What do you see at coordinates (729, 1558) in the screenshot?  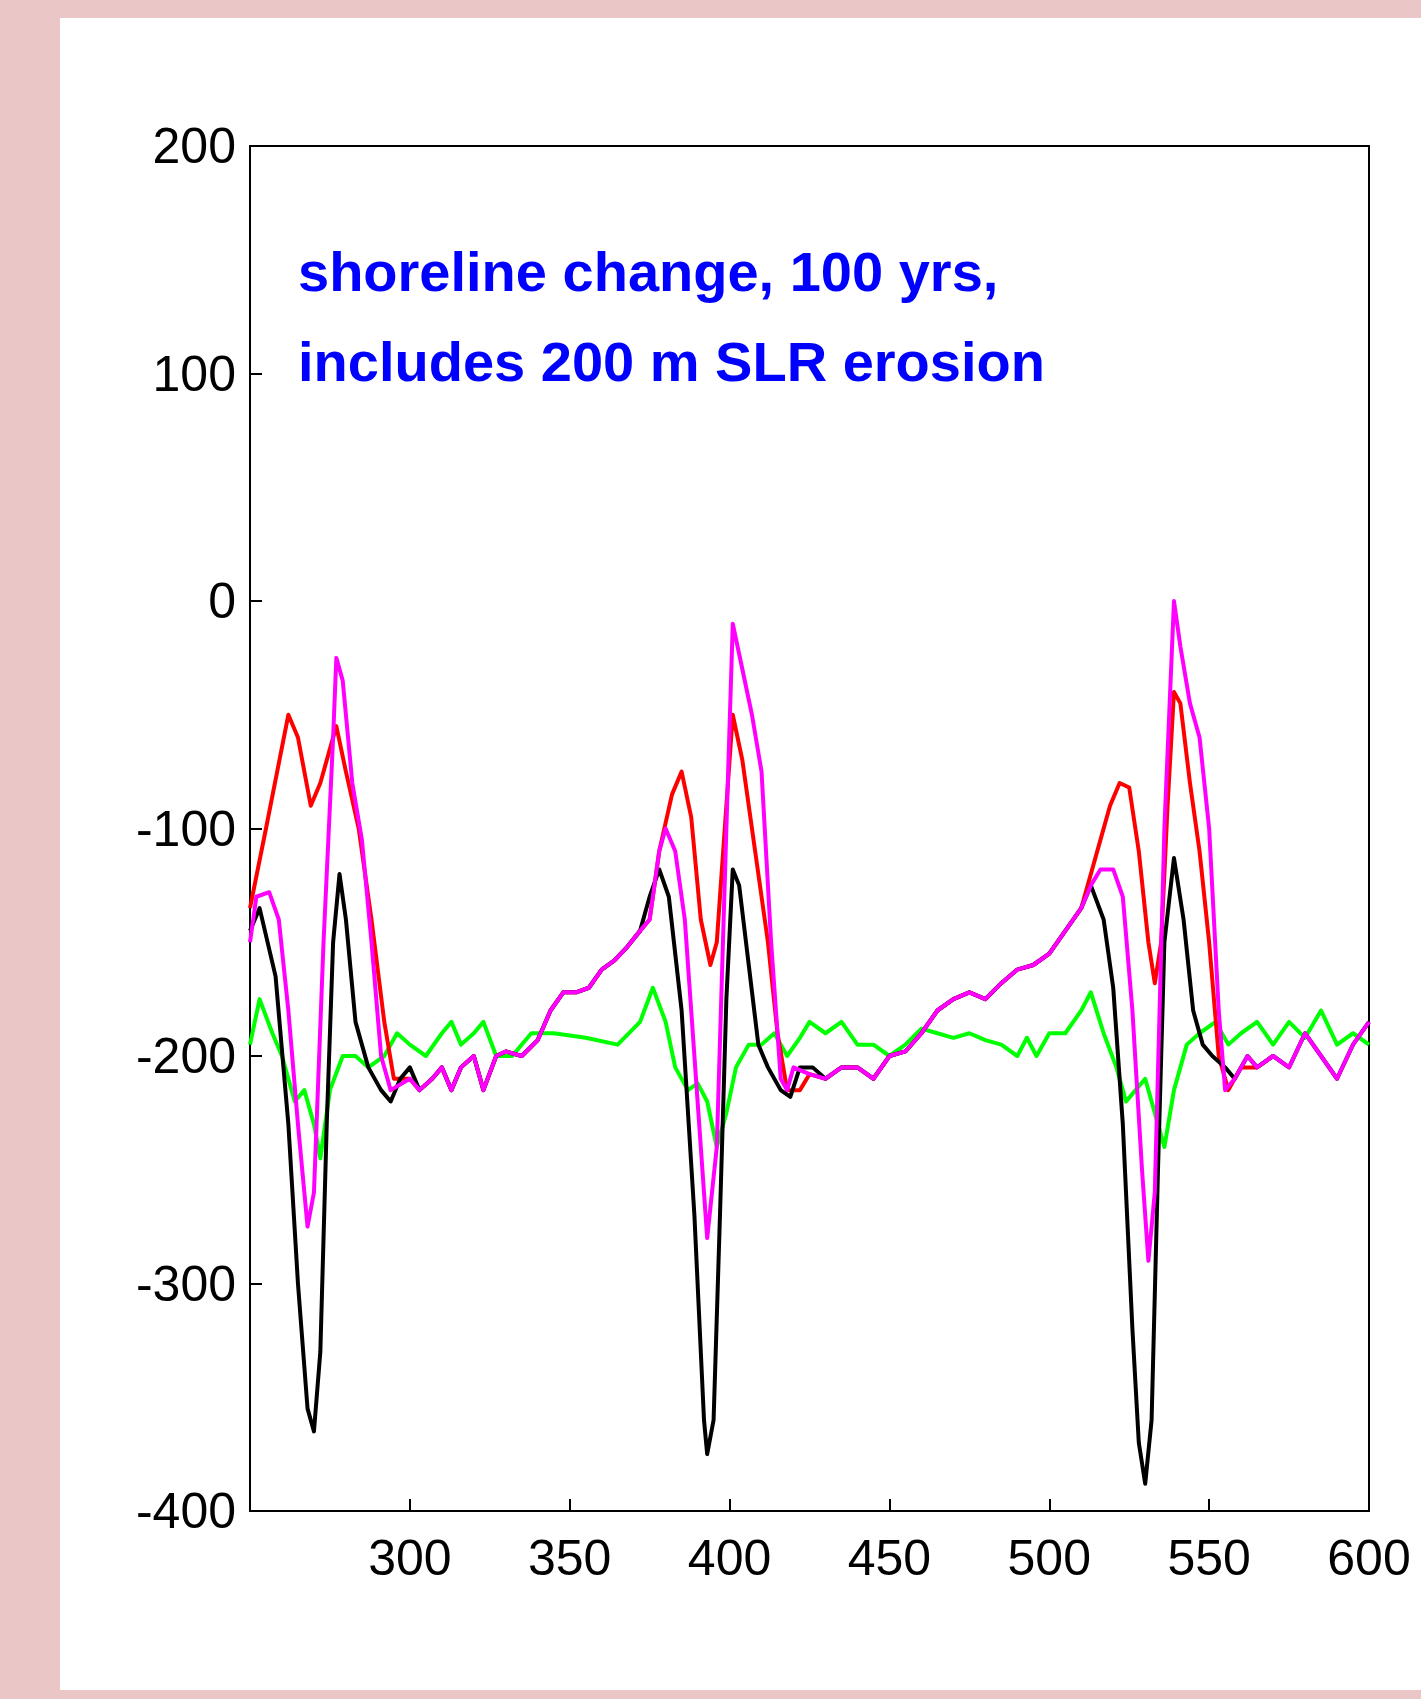 I see `x-tick-label: 400` at bounding box center [729, 1558].